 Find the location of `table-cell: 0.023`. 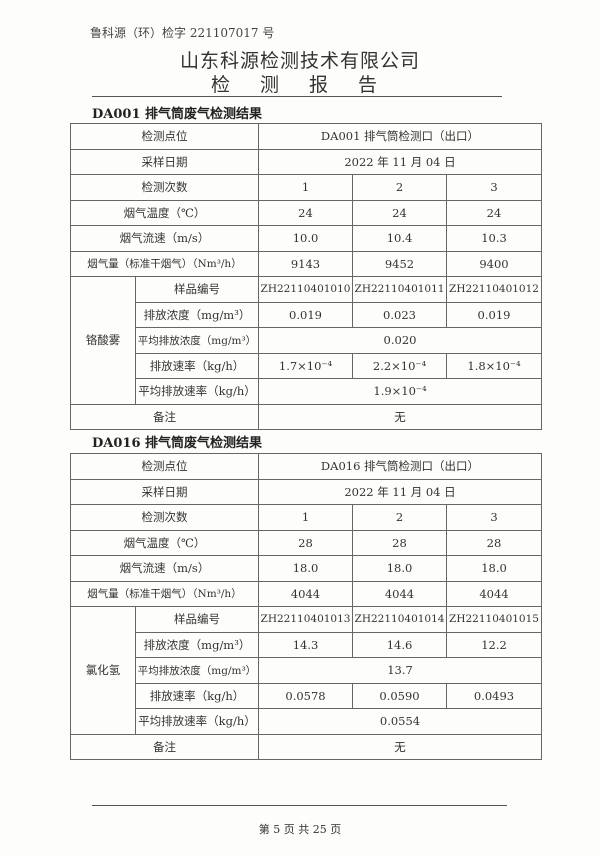

table-cell: 0.023 is located at coordinates (399, 314).